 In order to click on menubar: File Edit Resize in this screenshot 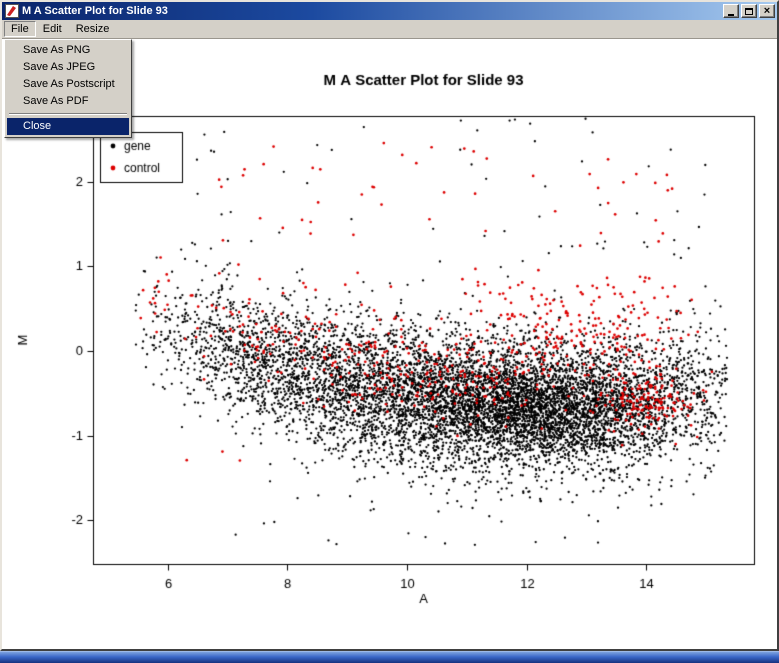, I will do `click(389, 29)`.